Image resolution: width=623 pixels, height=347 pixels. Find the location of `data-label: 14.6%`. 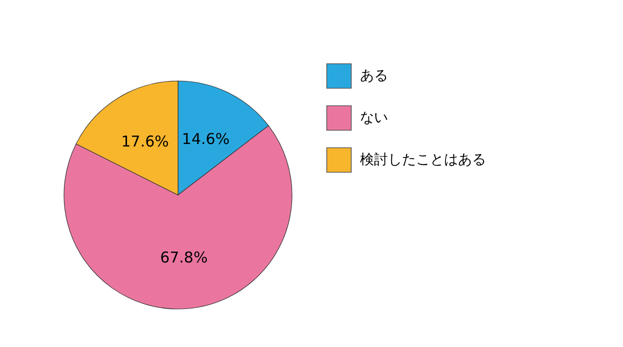

data-label: 14.6% is located at coordinates (206, 139).